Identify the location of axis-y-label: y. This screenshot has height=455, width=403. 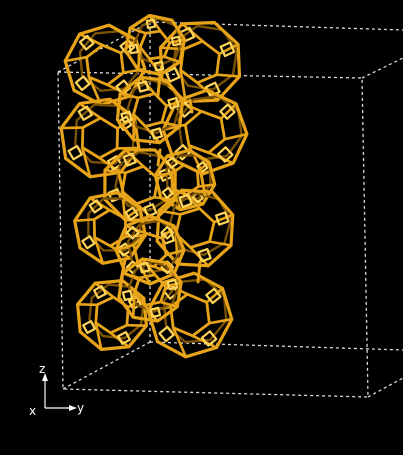
(80, 408).